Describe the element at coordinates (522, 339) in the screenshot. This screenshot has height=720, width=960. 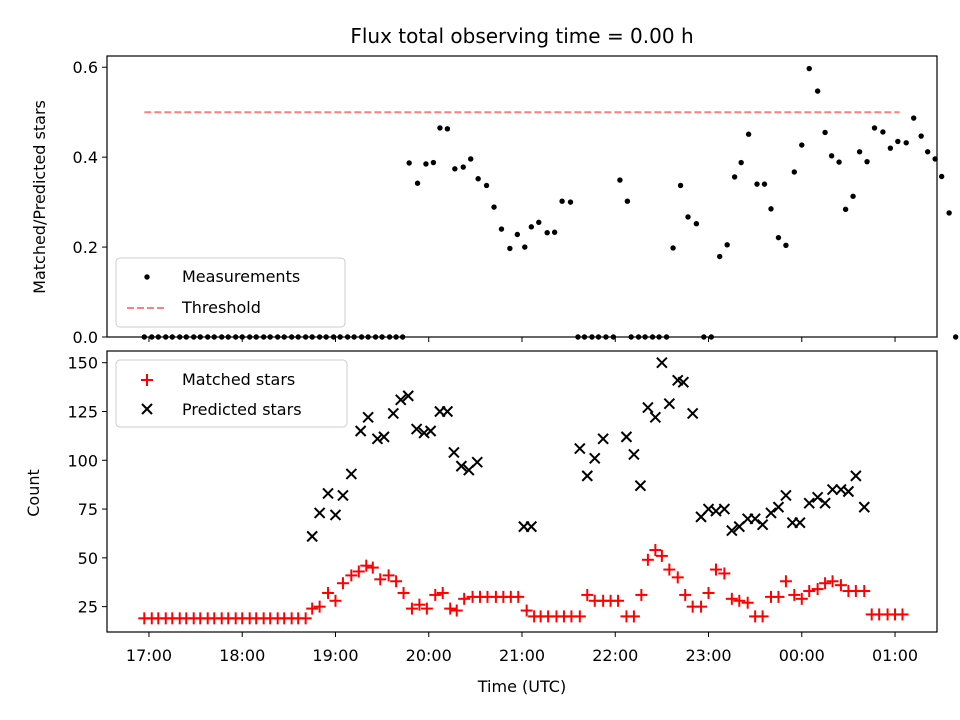
I see `ratio-x-ticks` at that location.